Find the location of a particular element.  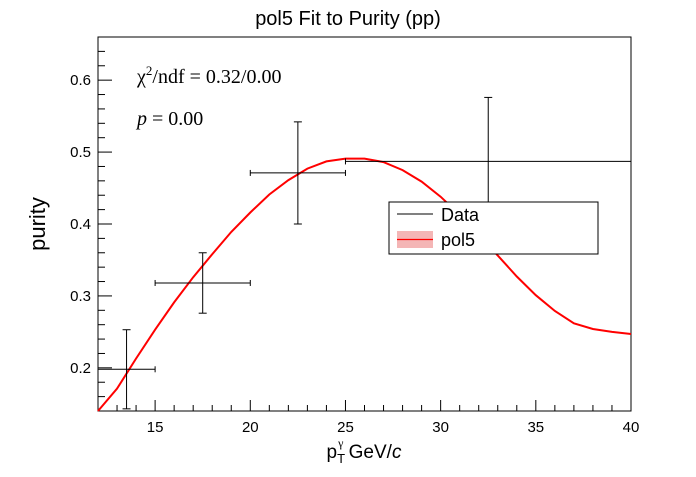

y-tick-label: 0.4 is located at coordinates (80, 224).